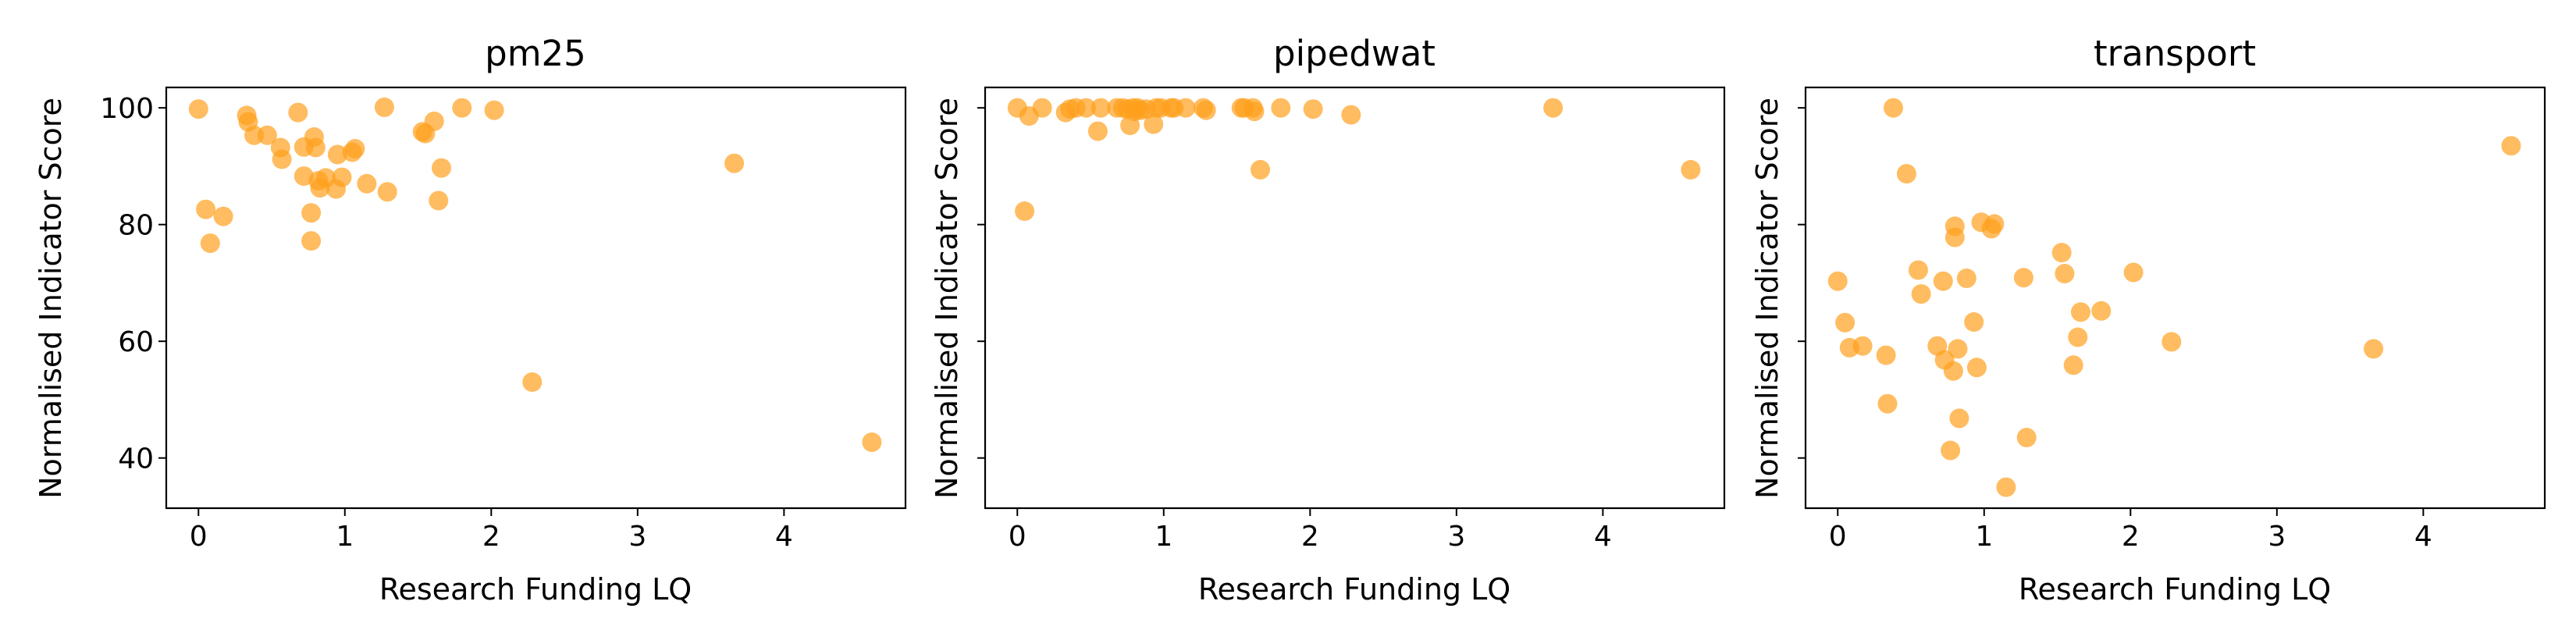 The width and height of the screenshot is (2576, 644). What do you see at coordinates (535, 53) in the screenshot?
I see `panel-title: pm25` at bounding box center [535, 53].